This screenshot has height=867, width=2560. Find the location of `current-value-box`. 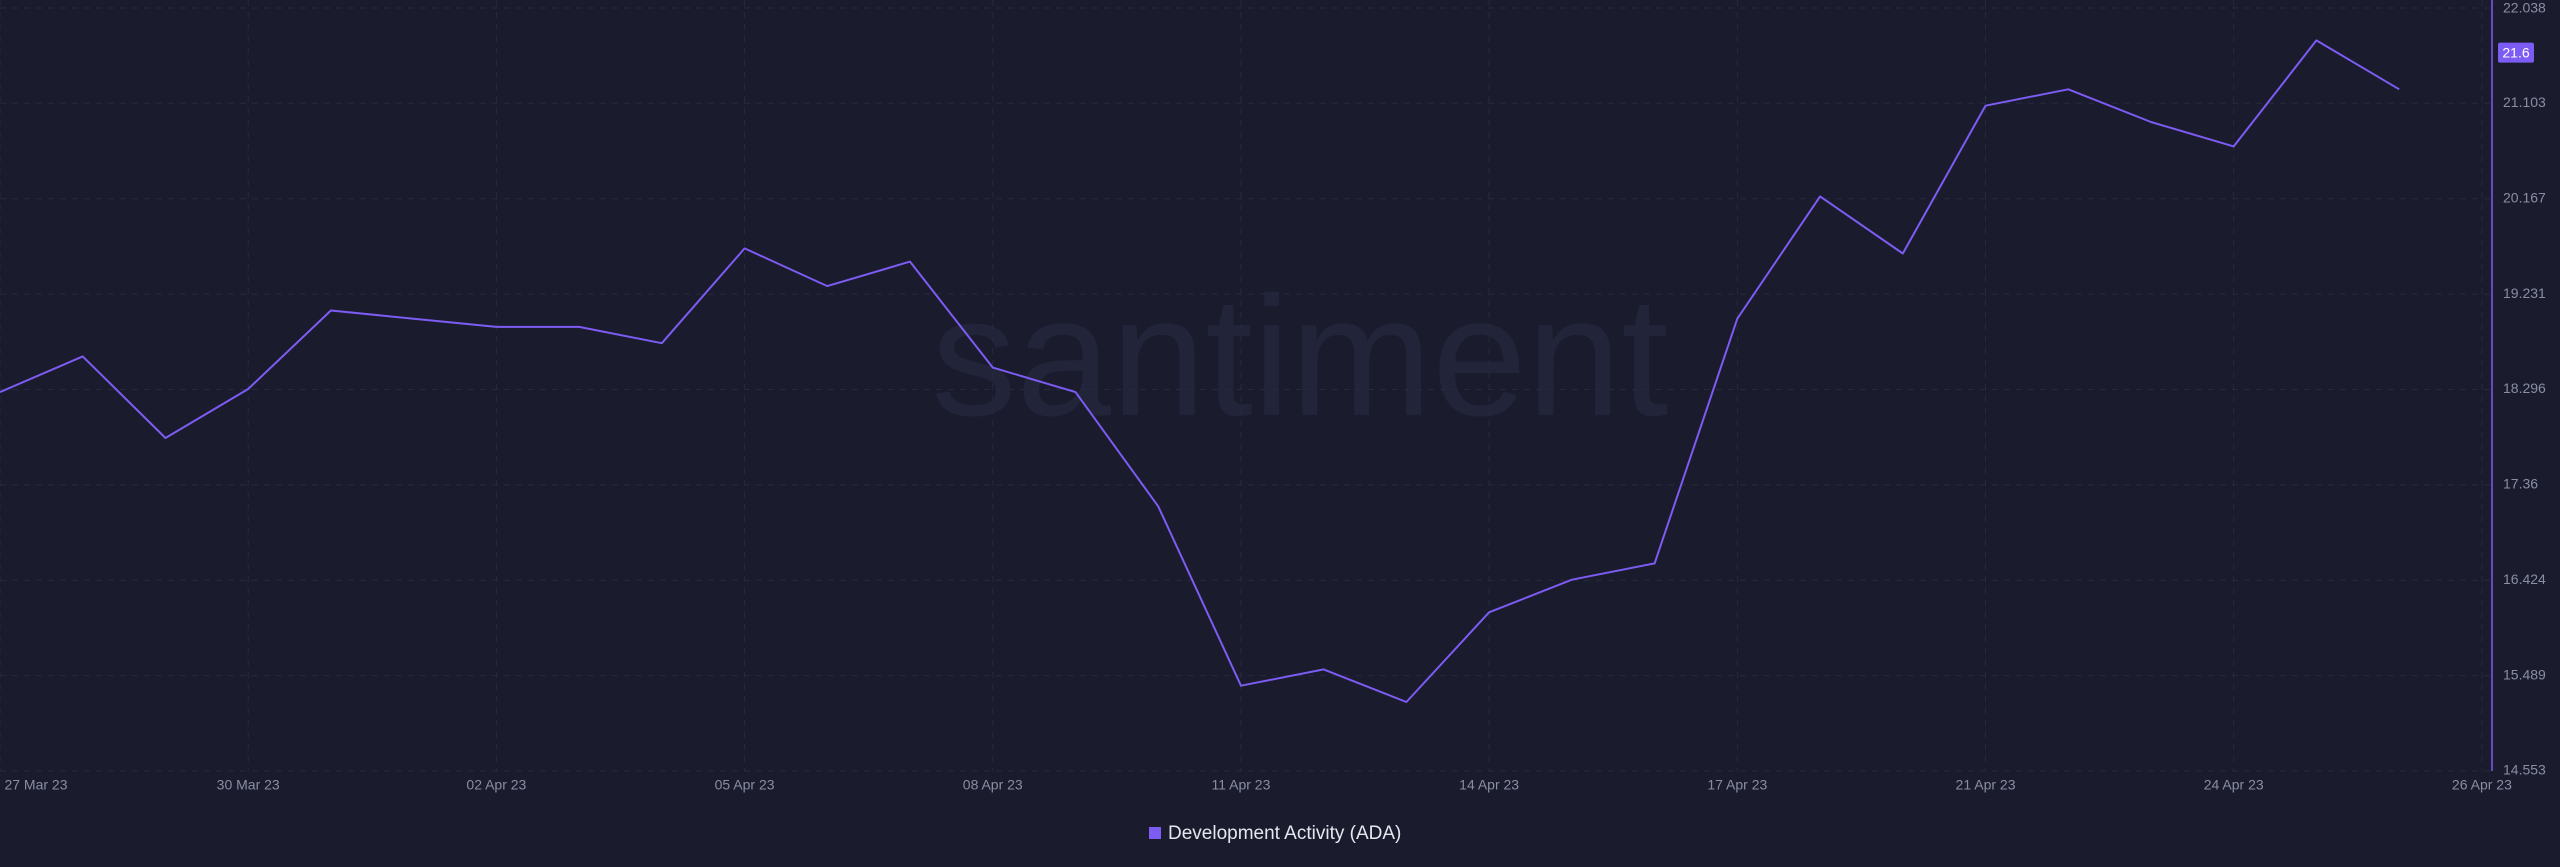

current-value-box is located at coordinates (2516, 52).